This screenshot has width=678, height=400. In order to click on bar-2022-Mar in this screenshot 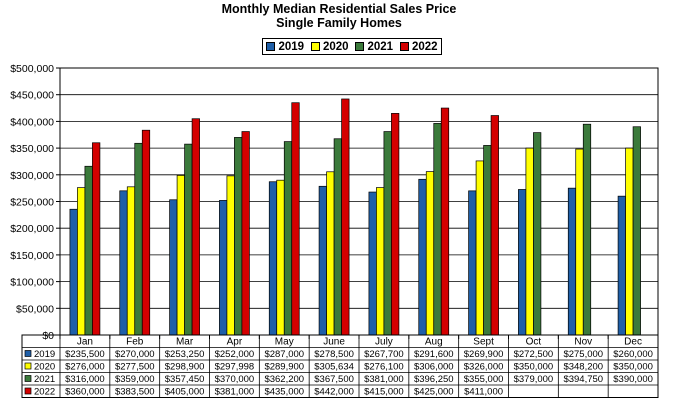, I will do `click(195, 227)`.